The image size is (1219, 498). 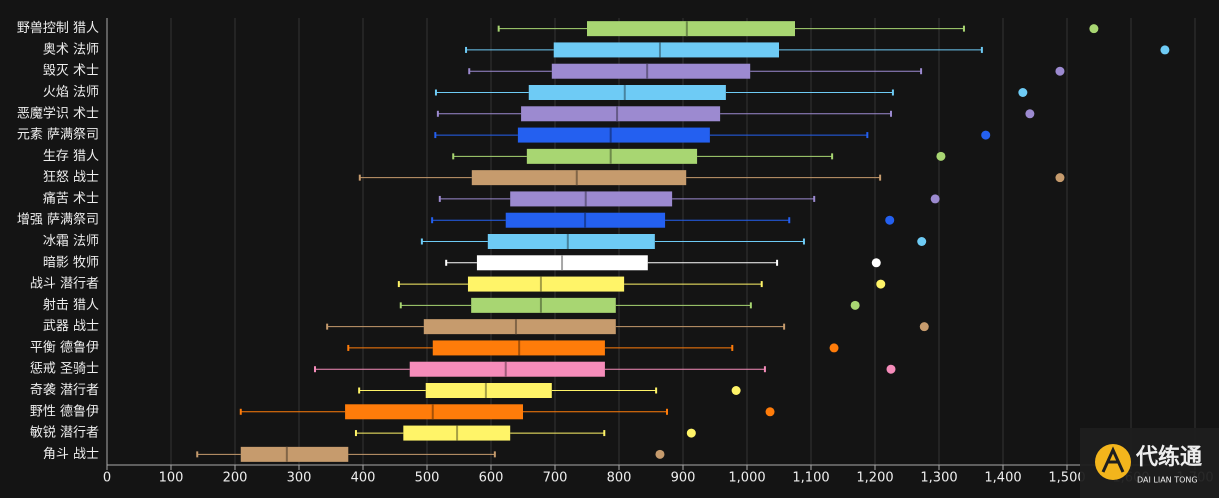 I want to click on x-tick-label: 600, so click(x=491, y=478).